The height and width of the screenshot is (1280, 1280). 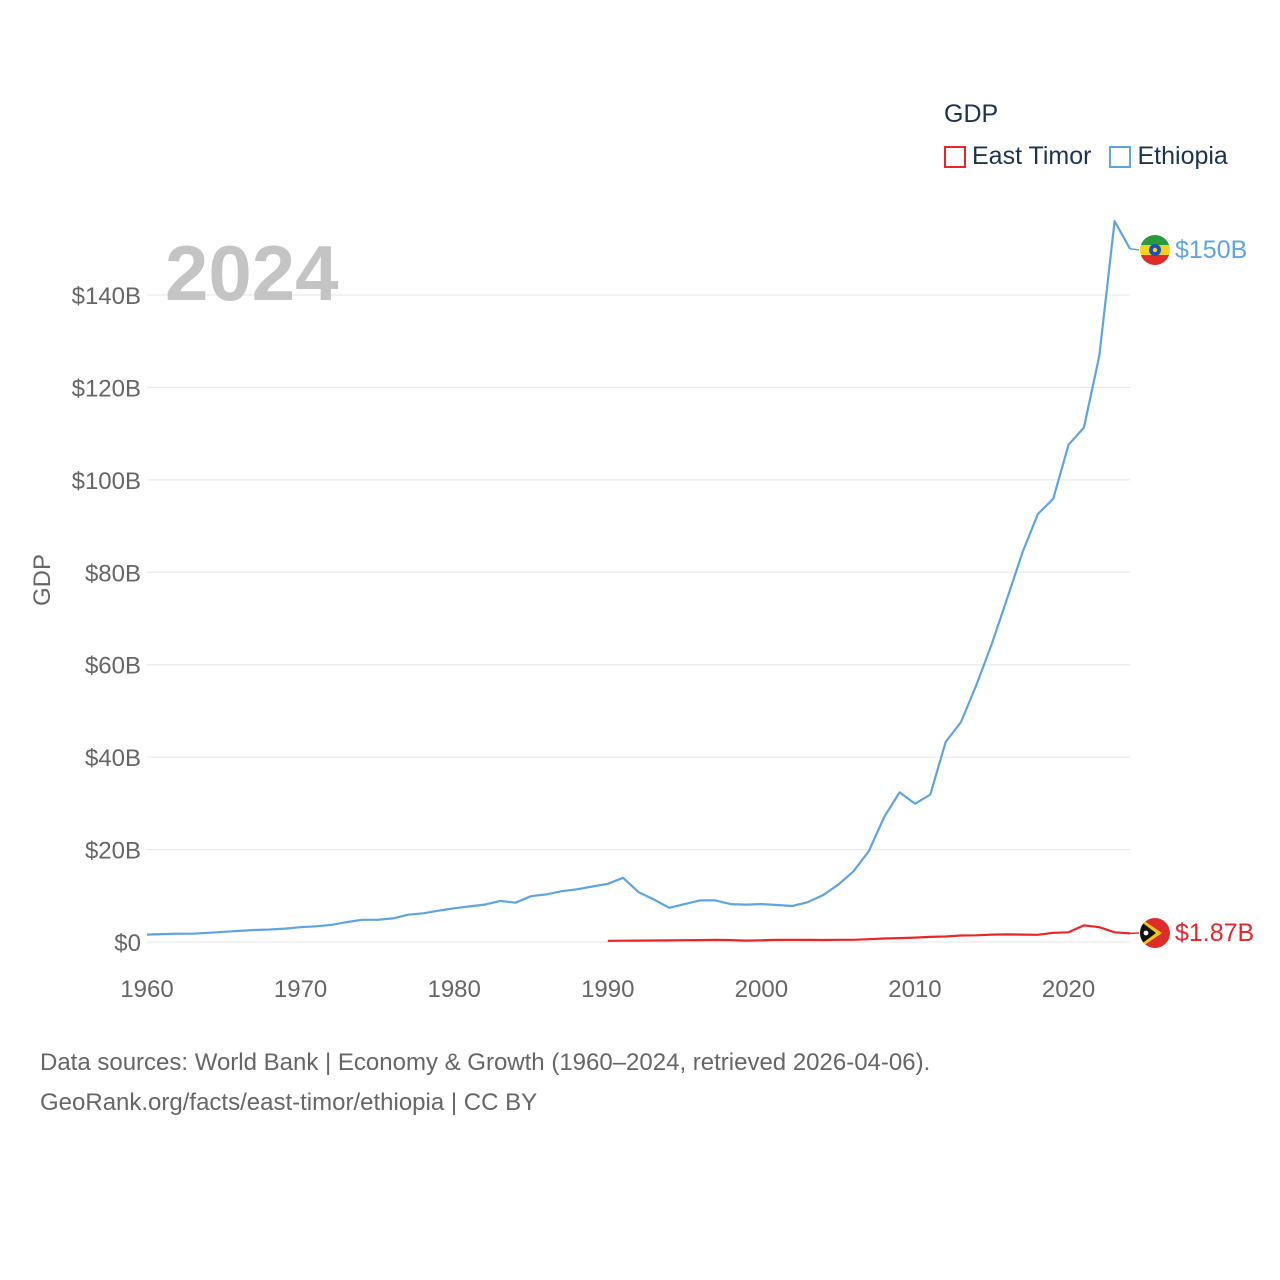 I want to click on y-tick-label: $0, so click(x=127, y=943).